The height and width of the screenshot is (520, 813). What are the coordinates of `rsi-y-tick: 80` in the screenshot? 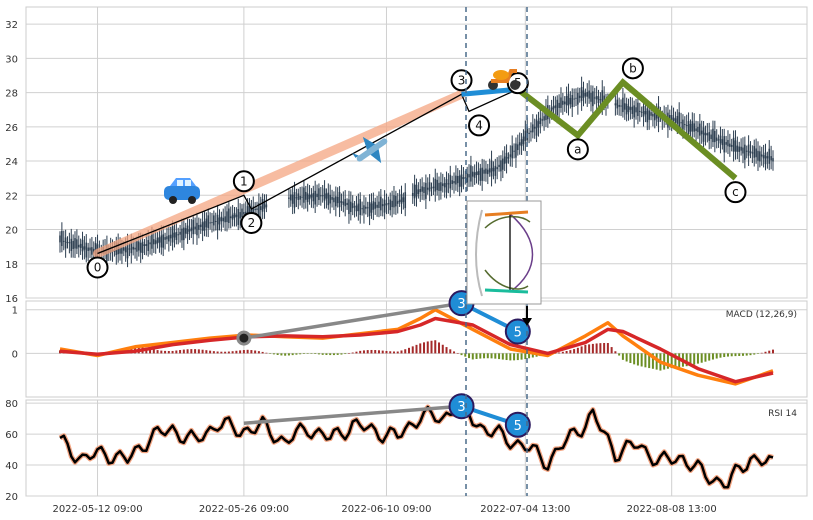 It's located at (11, 404).